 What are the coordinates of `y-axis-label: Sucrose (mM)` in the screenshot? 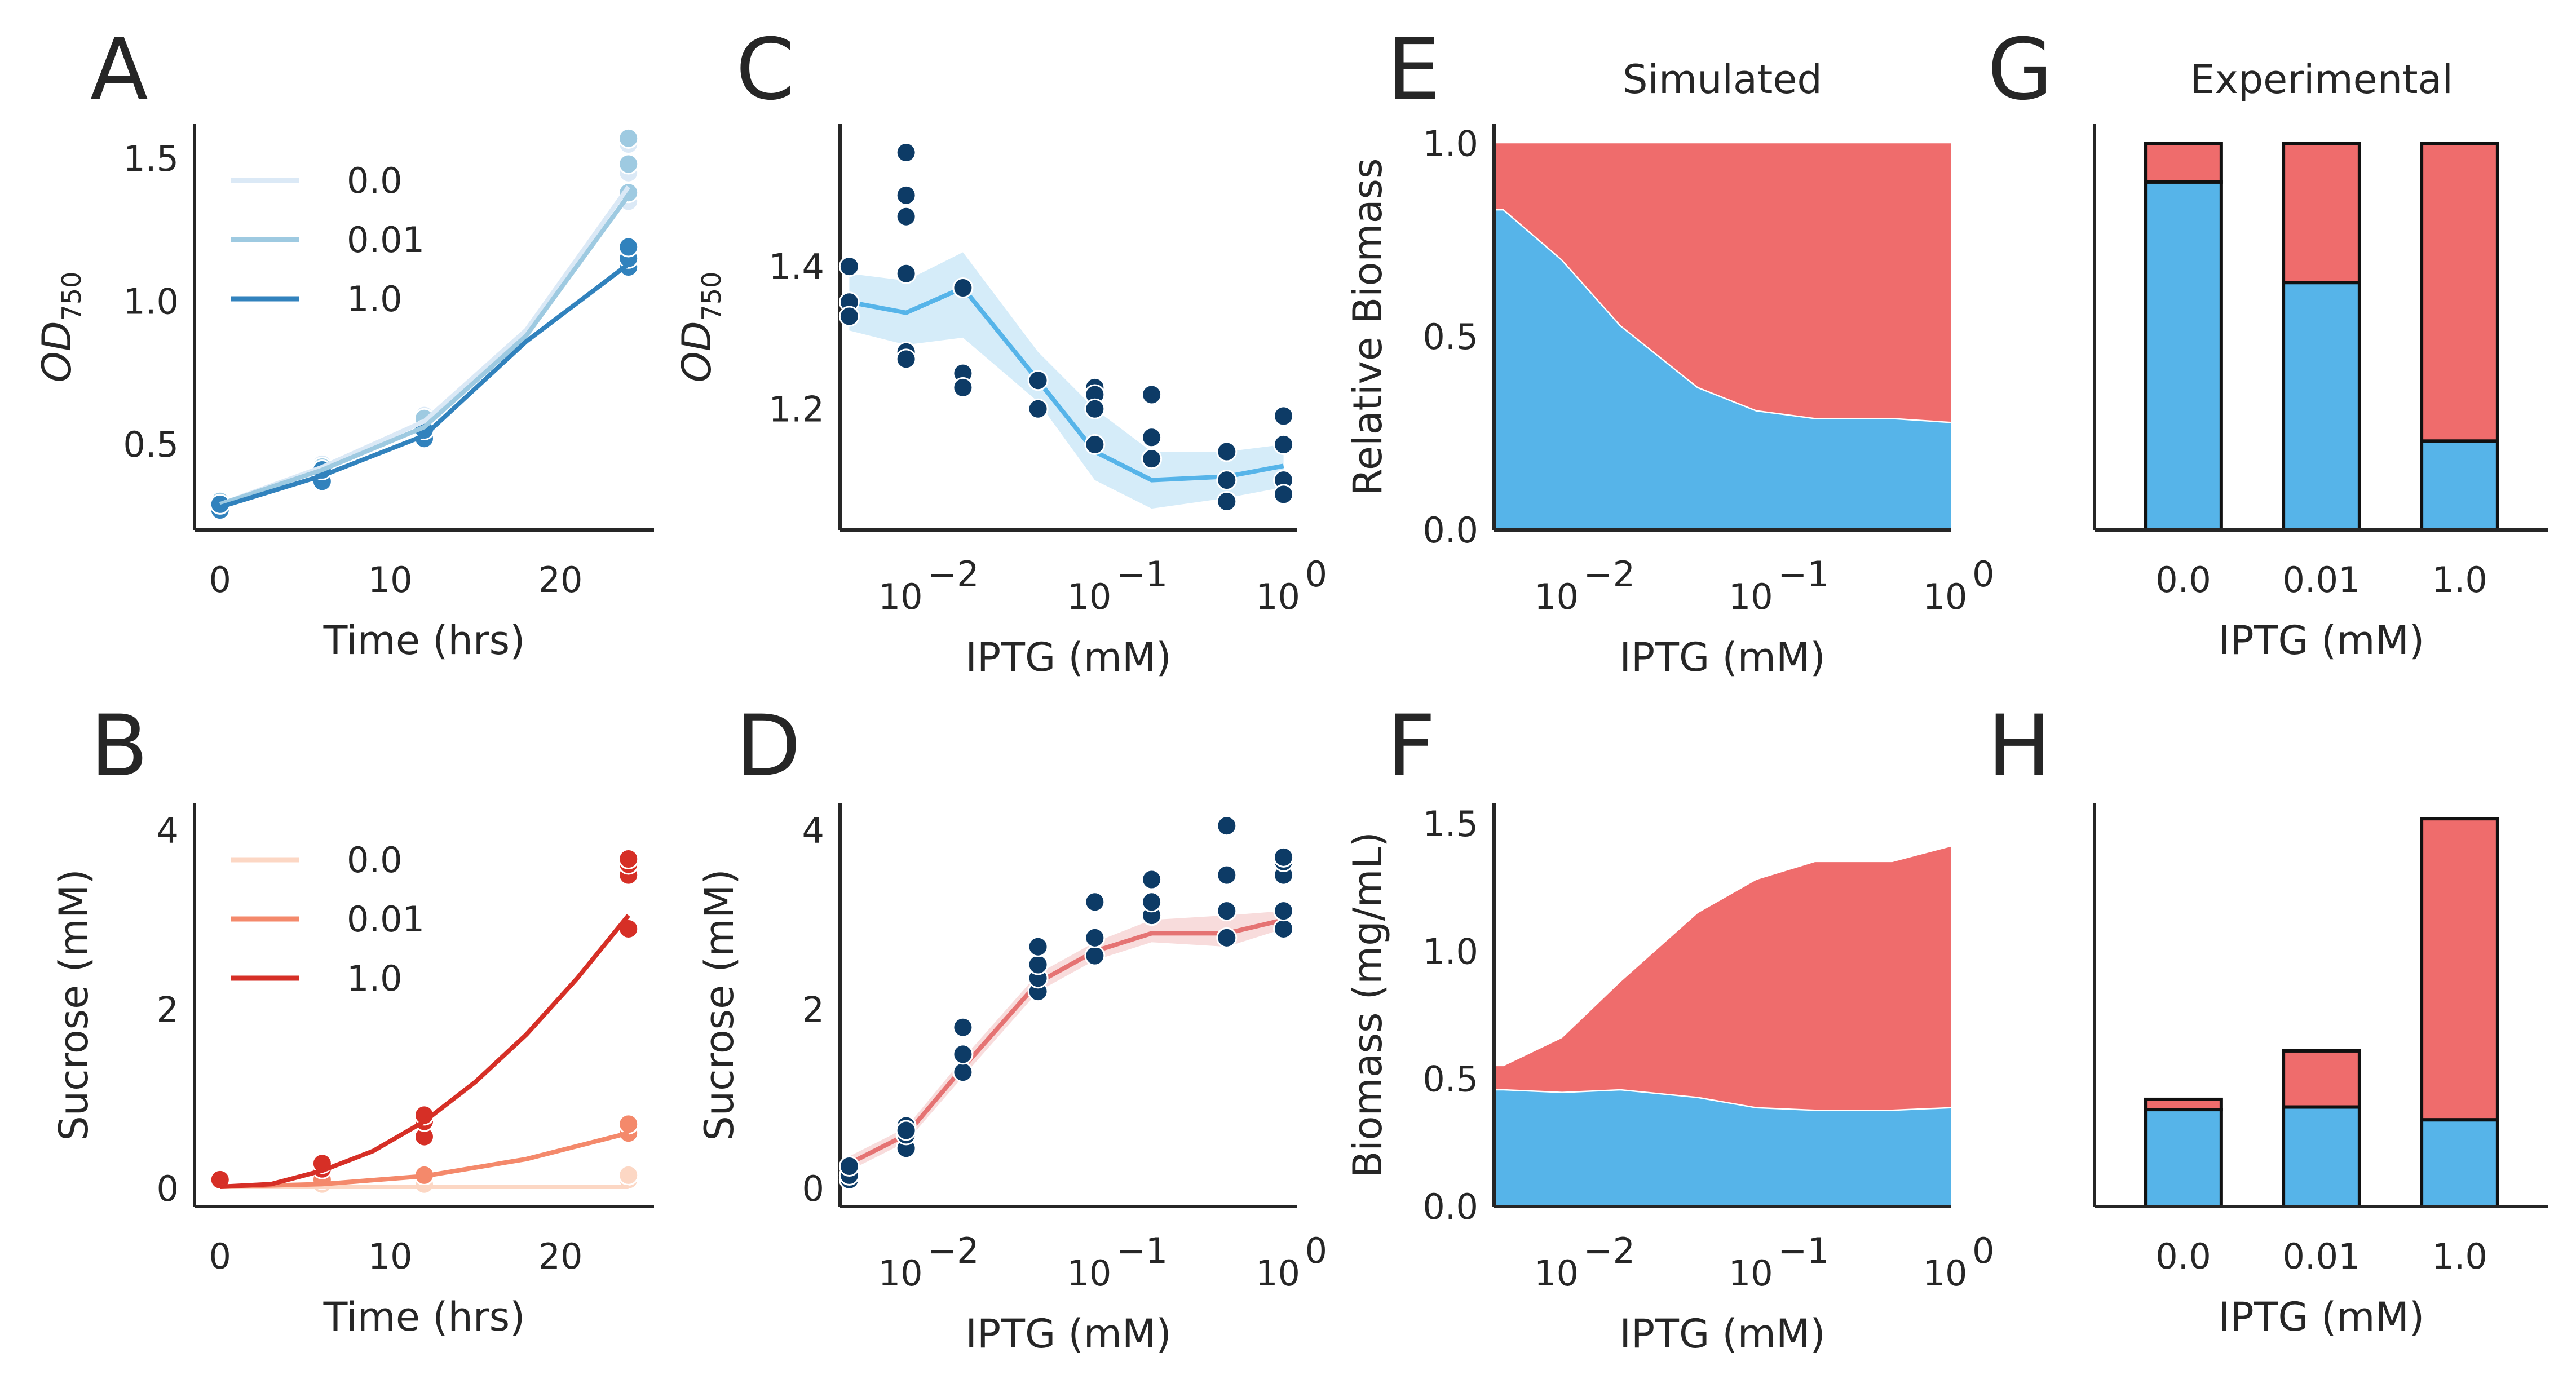 It's located at (74, 1005).